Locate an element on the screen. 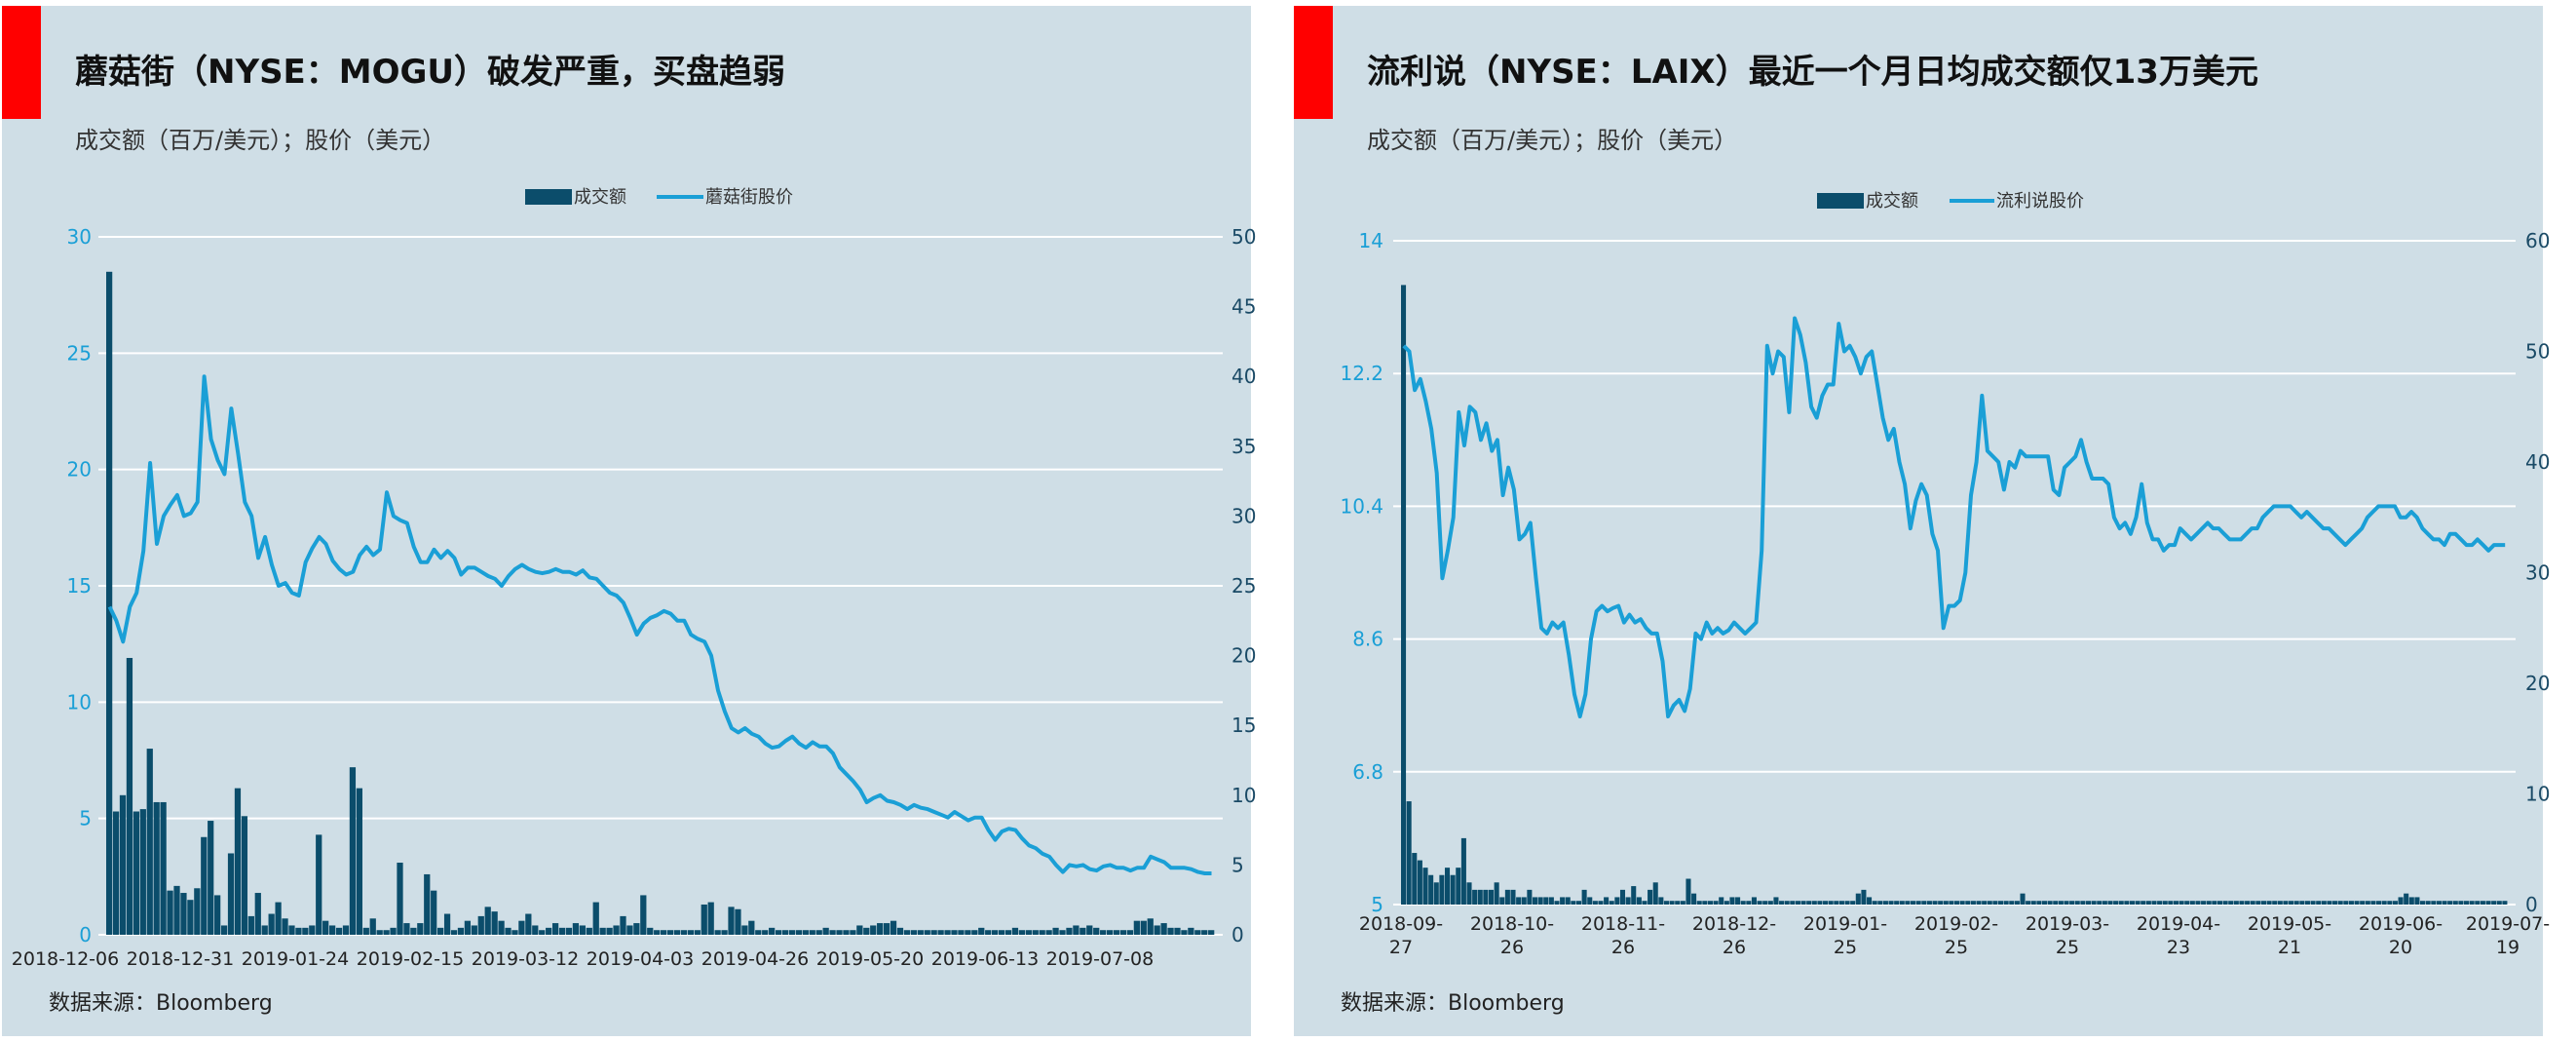  left-tick-label: 14 is located at coordinates (1371, 240).